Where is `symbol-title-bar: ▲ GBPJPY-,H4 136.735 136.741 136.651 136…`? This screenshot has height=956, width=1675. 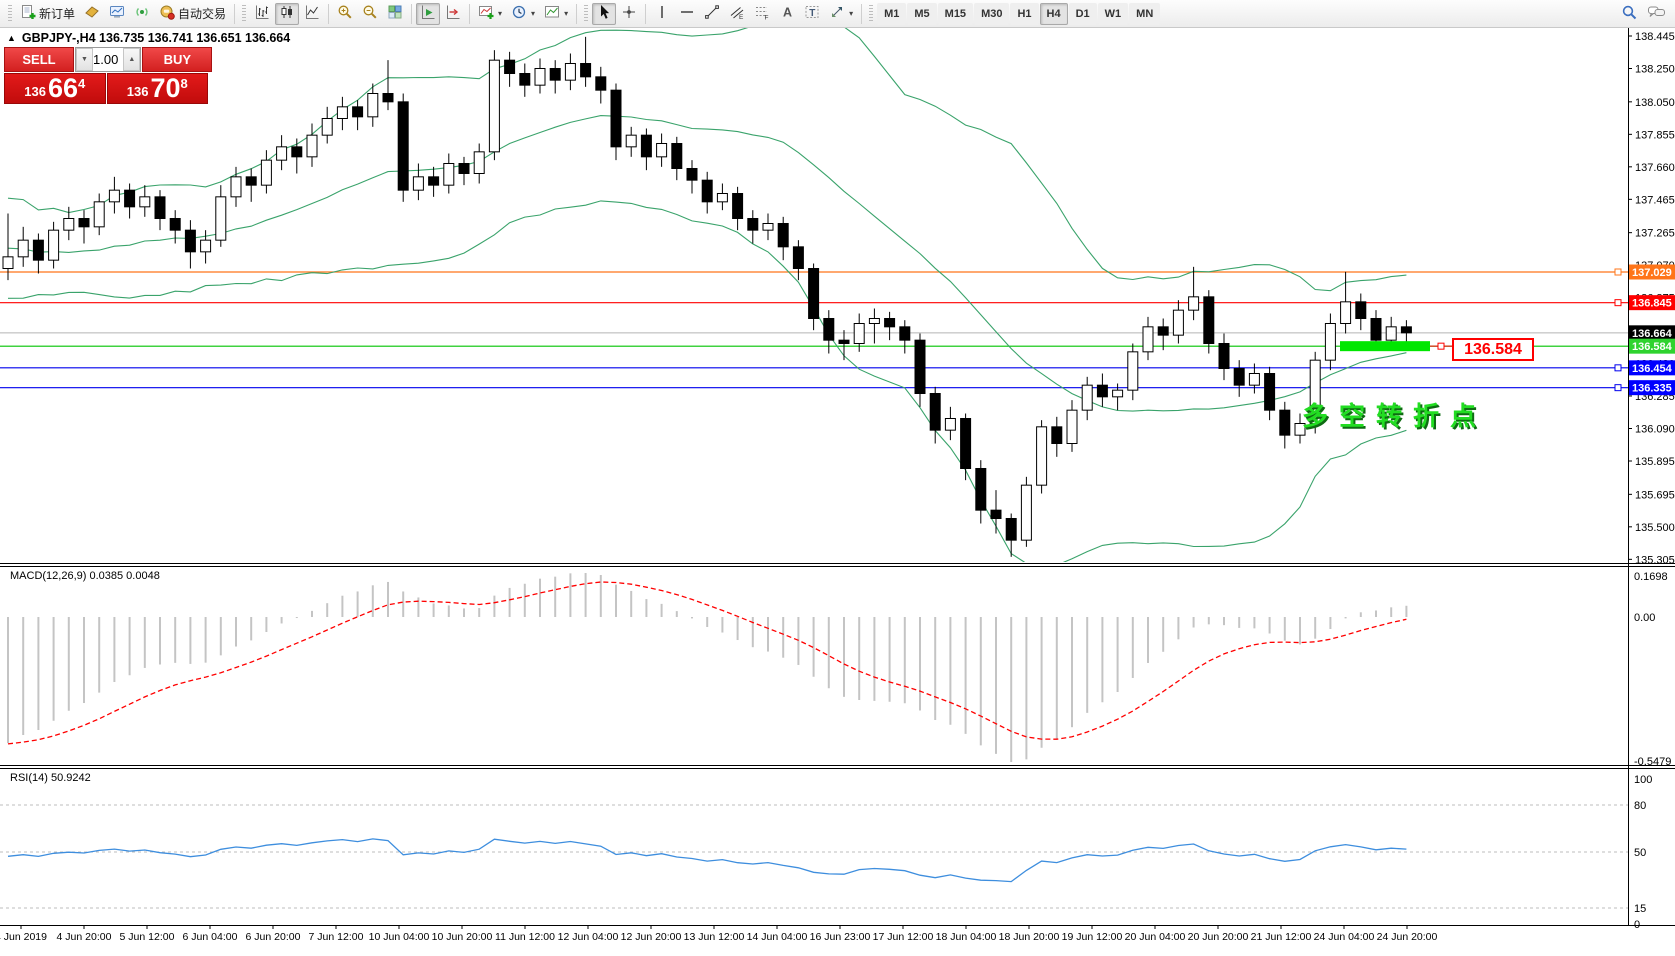
symbol-title-bar: ▲ GBPJPY-,H4 136.735 136.741 136.651 136… is located at coordinates (148, 38).